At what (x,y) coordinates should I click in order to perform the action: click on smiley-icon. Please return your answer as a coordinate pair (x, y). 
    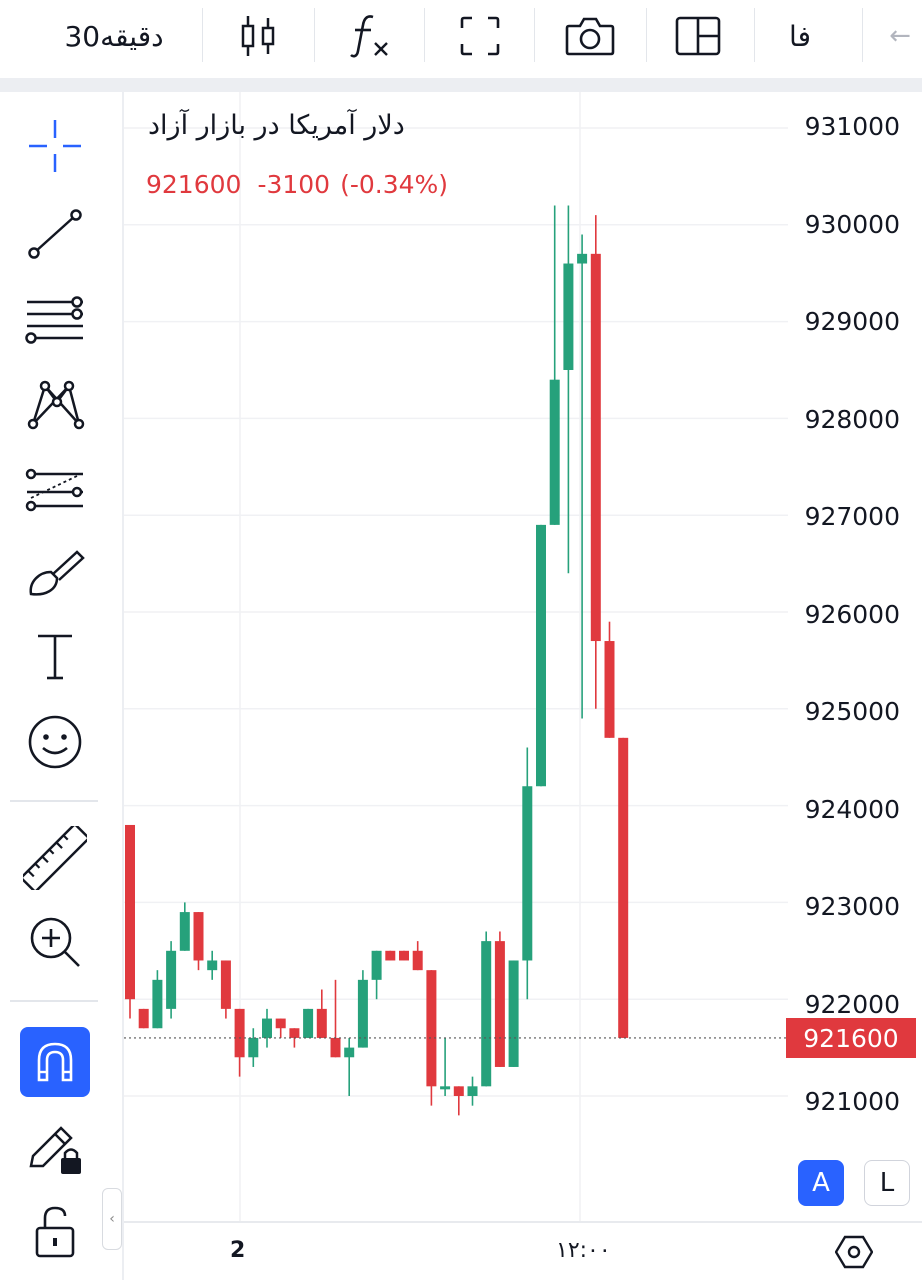
    Looking at the image, I should click on (55, 742).